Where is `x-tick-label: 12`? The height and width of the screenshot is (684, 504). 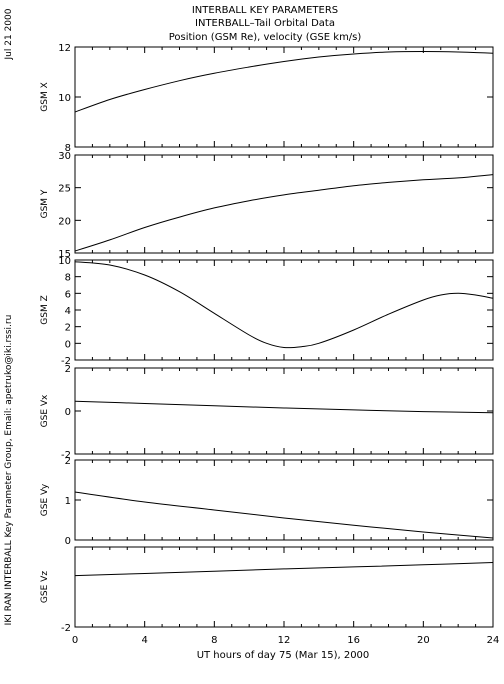
x-tick-label: 12 is located at coordinates (284, 640).